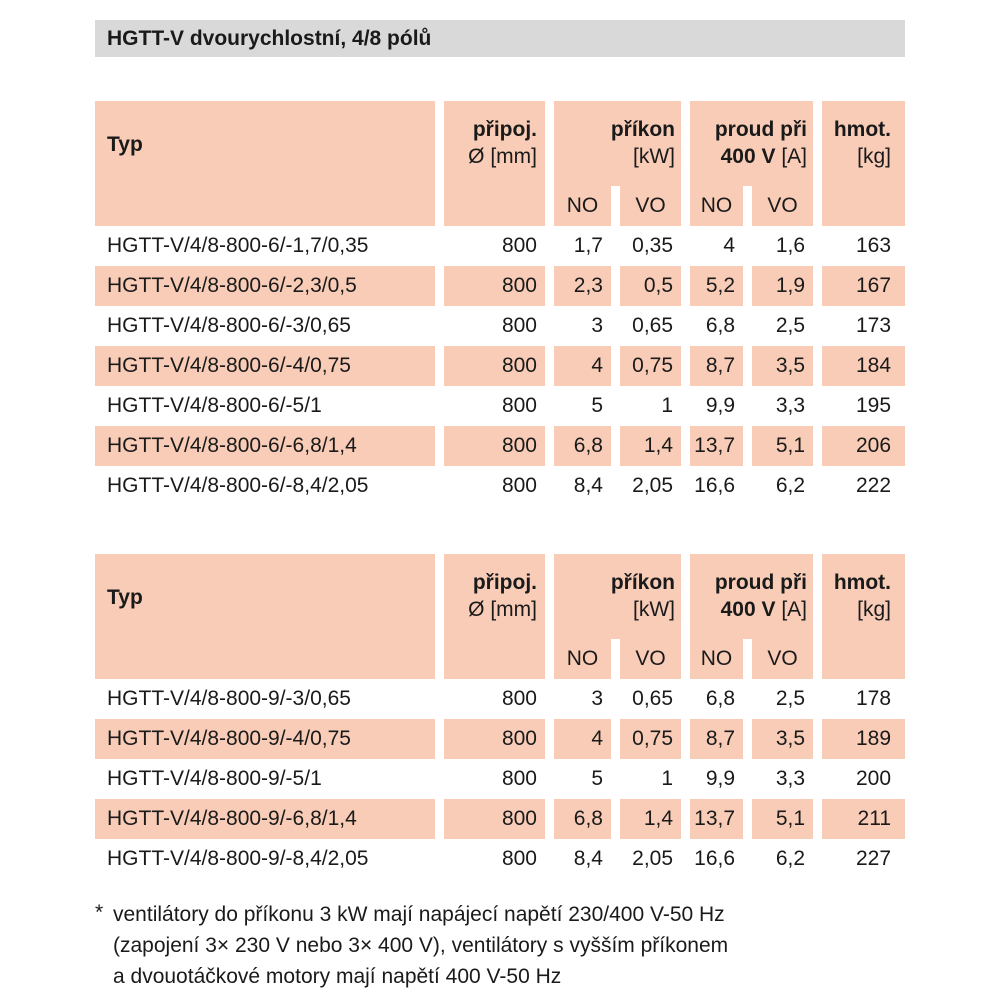 The height and width of the screenshot is (1000, 1000). What do you see at coordinates (265, 779) in the screenshot?
I see `cell-typ: HGTT-V/4/8-800-9/-5/1` at bounding box center [265, 779].